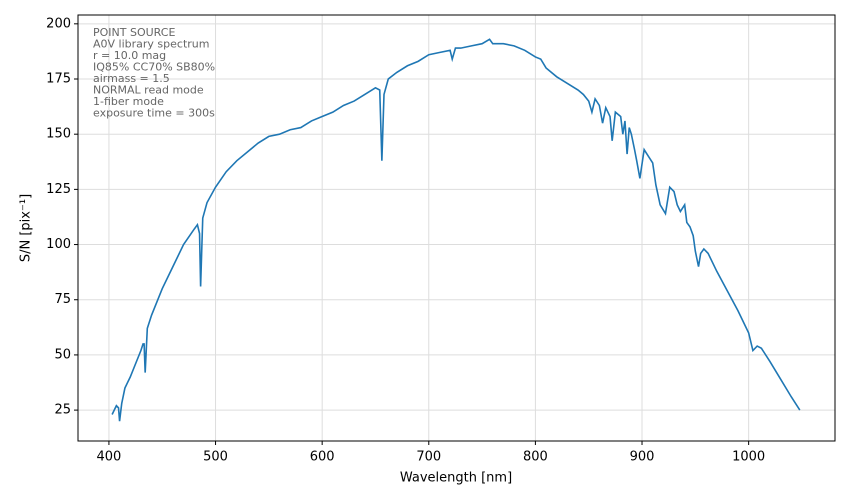 This screenshot has height=504, width=850. I want to click on y-tick-label: 200, so click(58, 23).